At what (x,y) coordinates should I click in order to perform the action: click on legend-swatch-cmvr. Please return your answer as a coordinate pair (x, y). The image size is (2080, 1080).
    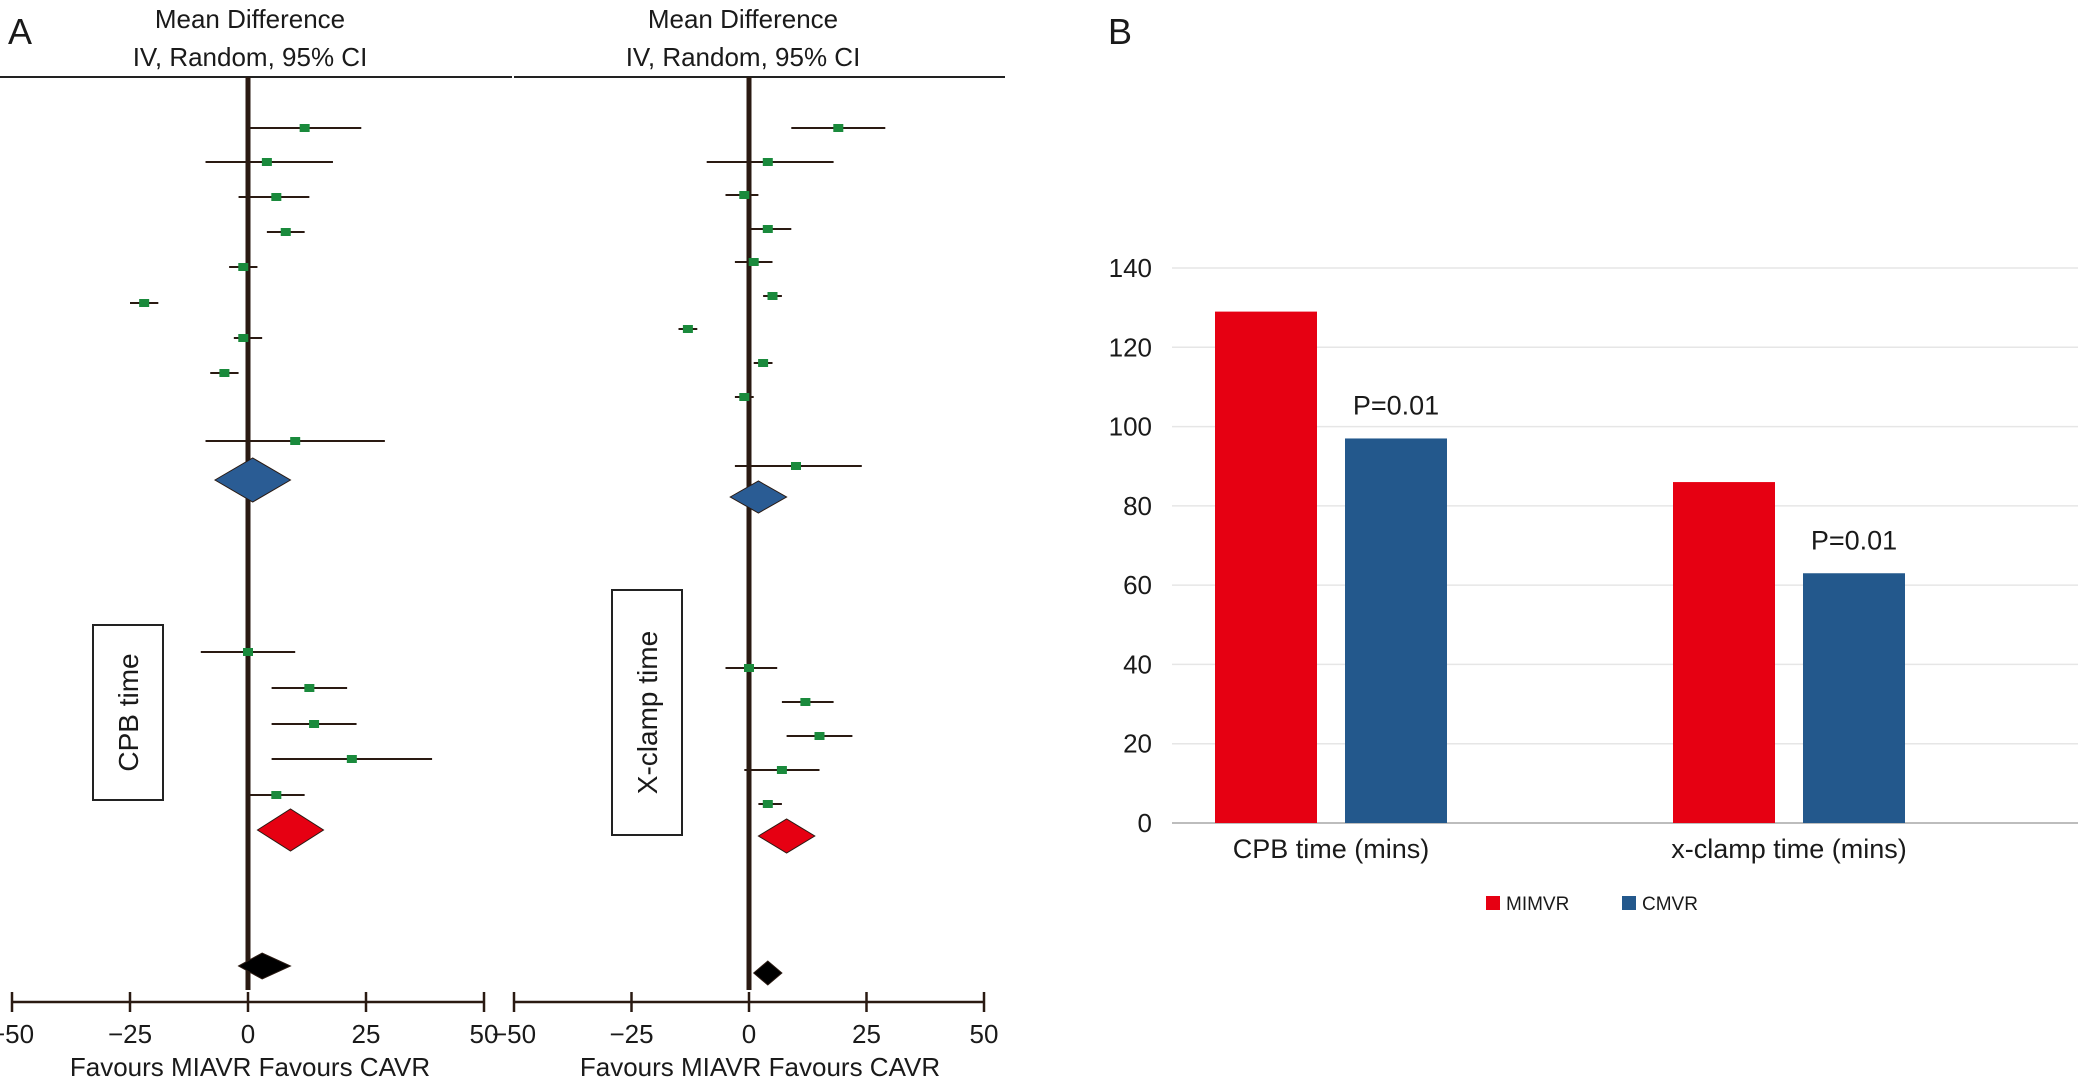
    Looking at the image, I should click on (1629, 903).